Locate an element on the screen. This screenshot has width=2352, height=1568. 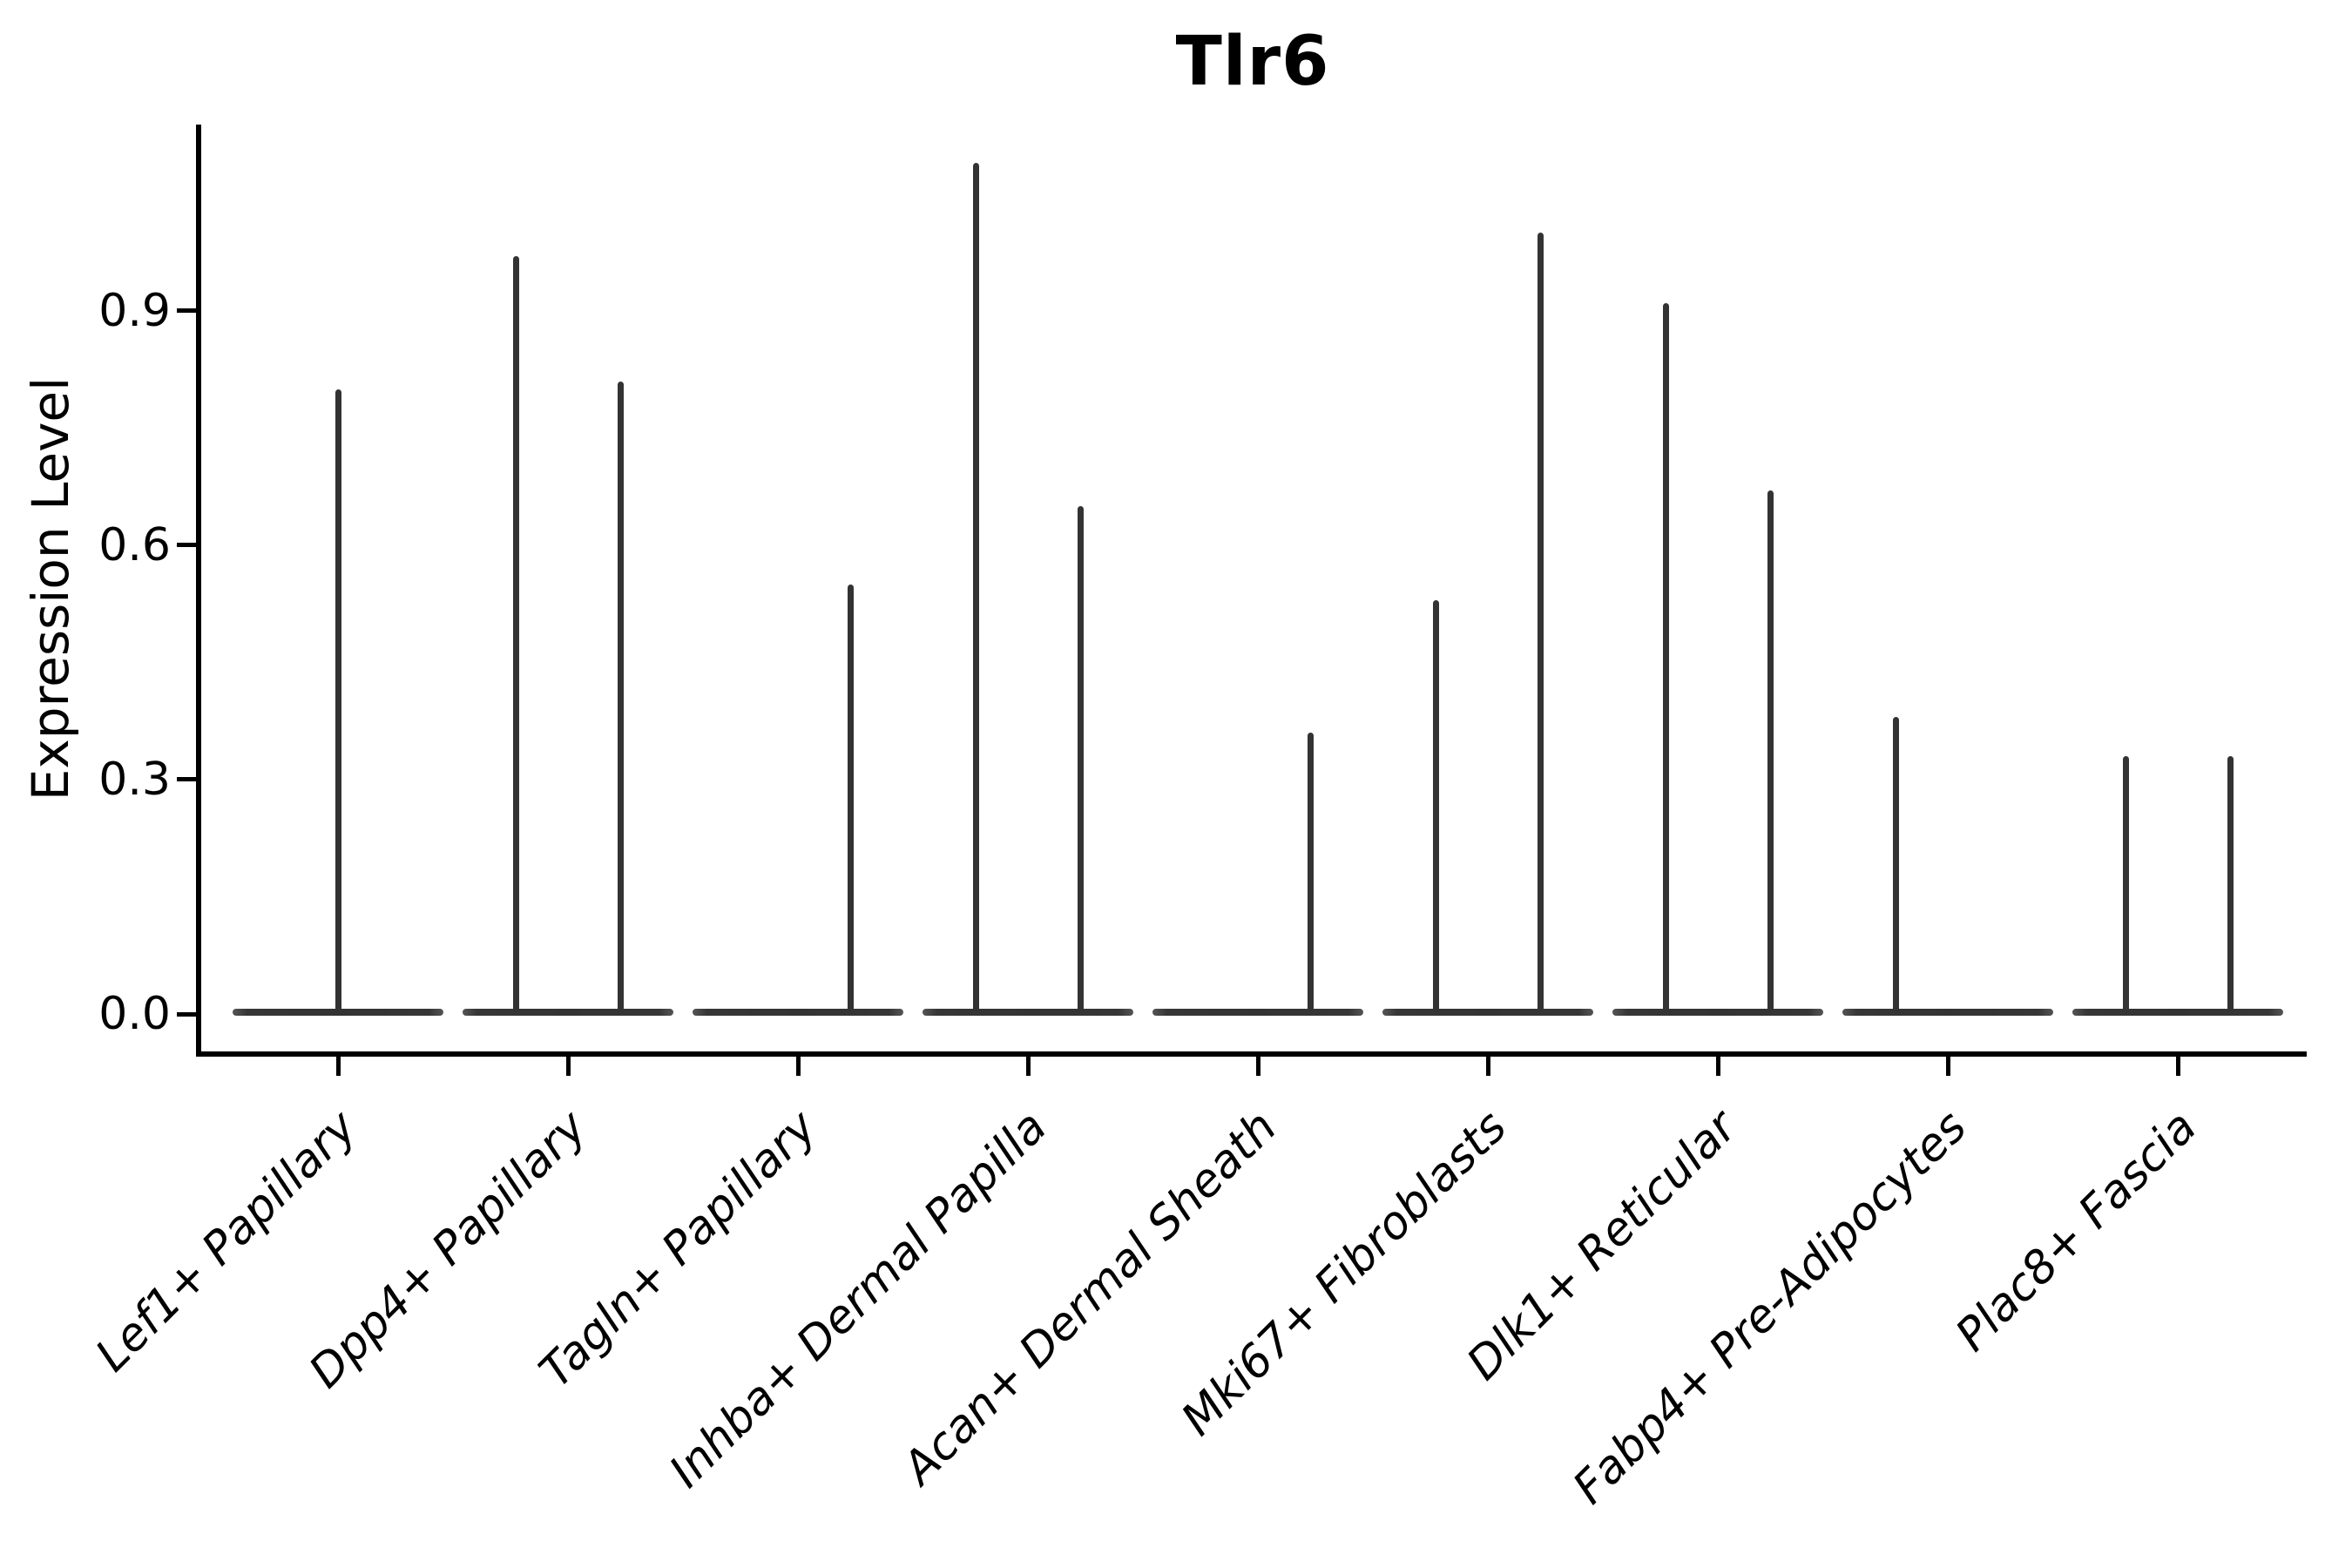
x-axis-spine is located at coordinates (1251, 1054).